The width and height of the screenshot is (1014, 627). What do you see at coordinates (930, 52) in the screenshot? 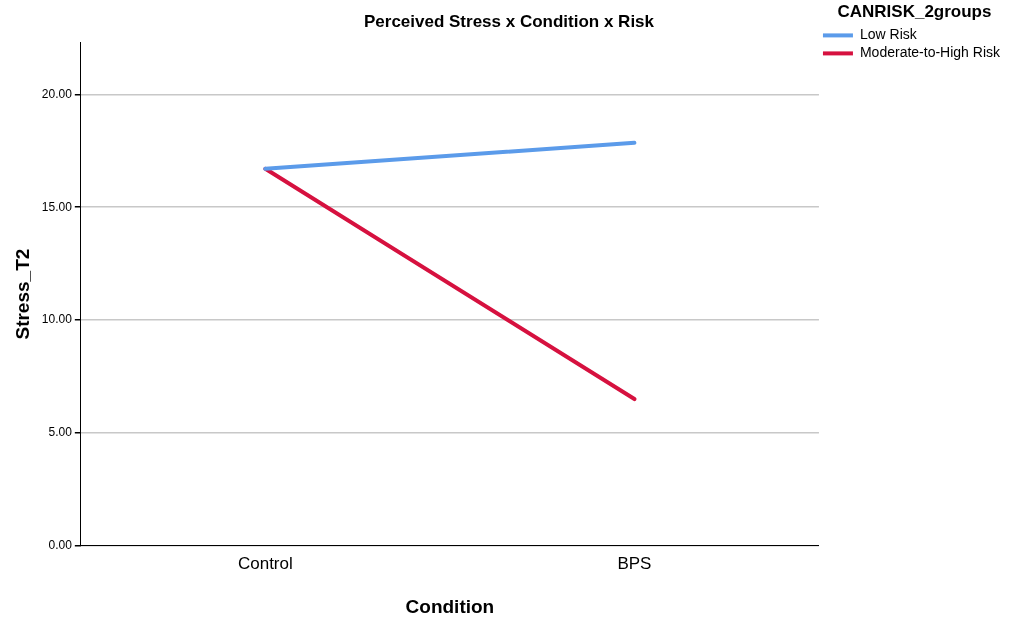
I see `legend-label: Moderate-to-High Risk` at bounding box center [930, 52].